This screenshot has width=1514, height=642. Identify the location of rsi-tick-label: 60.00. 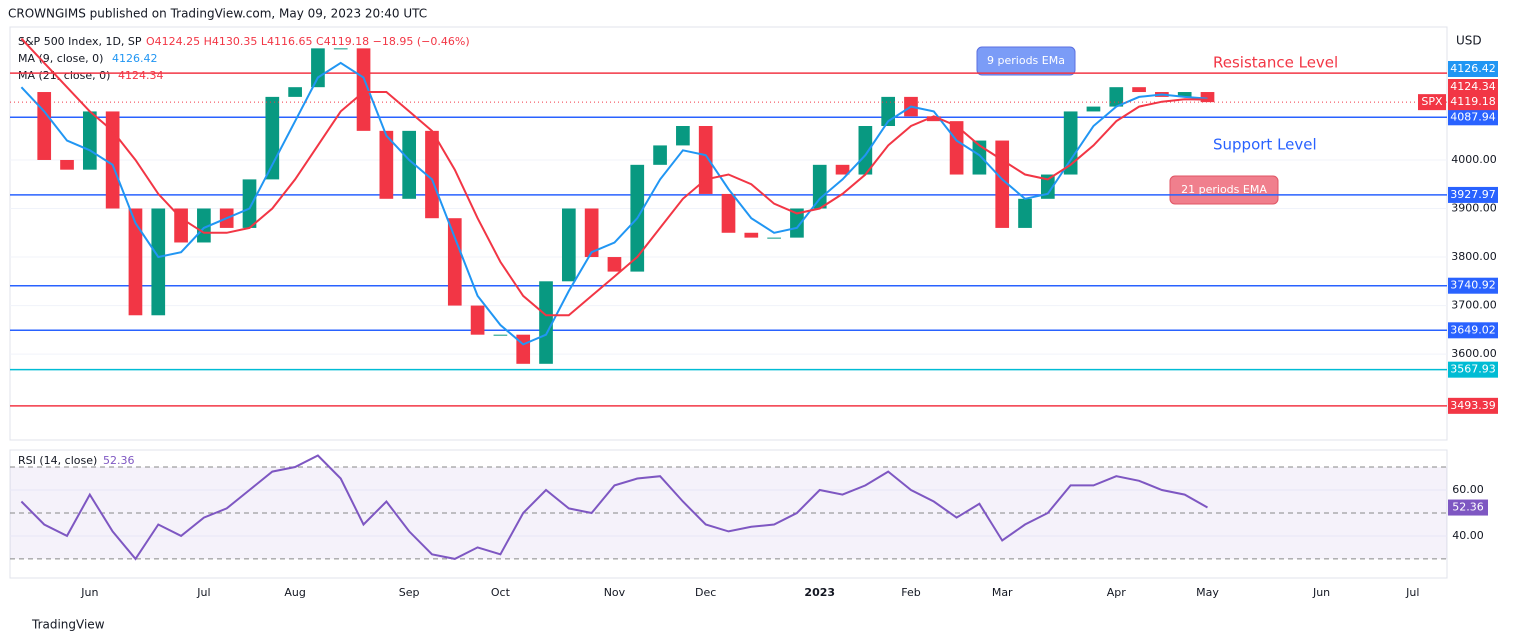
(1468, 489).